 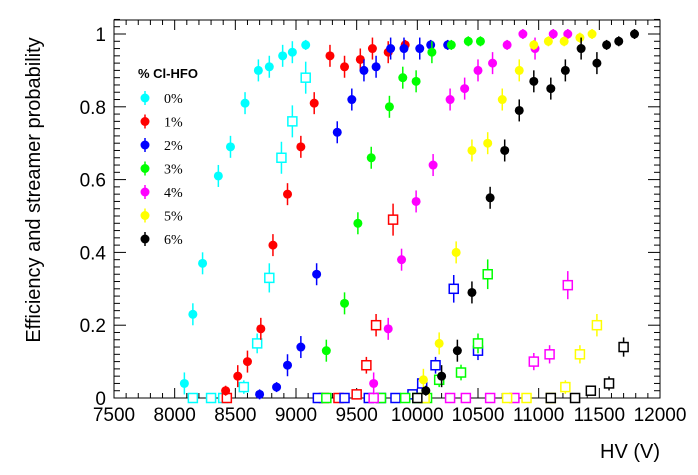 I want to click on legend-label: 0%, so click(x=173, y=99).